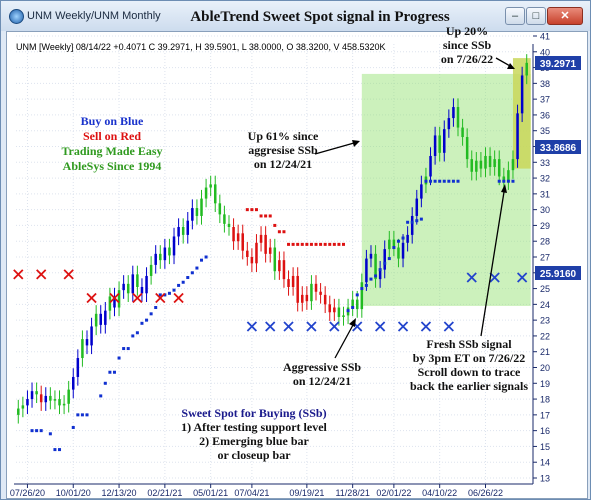 The width and height of the screenshot is (591, 500). I want to click on price-tag-last: 39.2971, so click(558, 63).